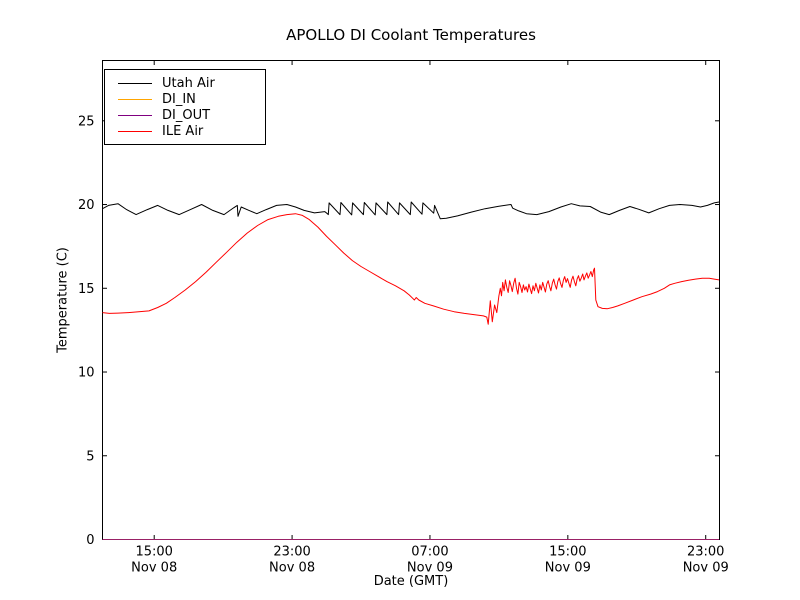 The image size is (800, 600). What do you see at coordinates (90, 540) in the screenshot?
I see `svg-text: 0` at bounding box center [90, 540].